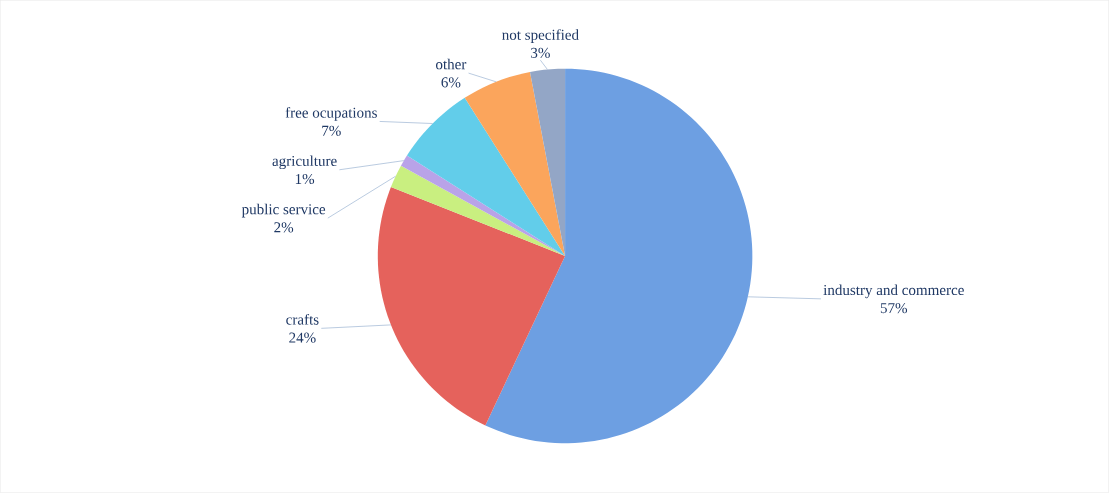  I want to click on data-label: 2%, so click(284, 227).